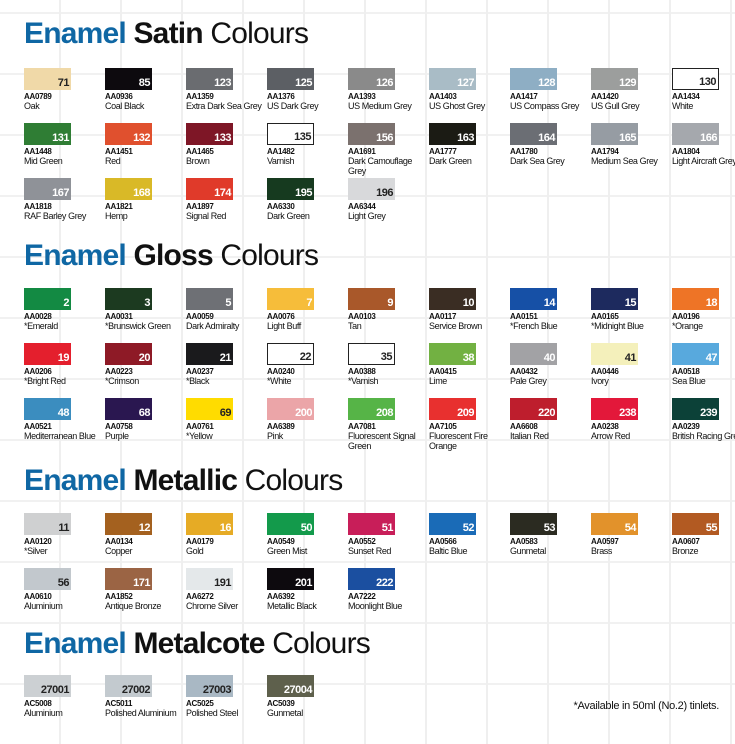 Image resolution: width=735 pixels, height=744 pixels. Describe the element at coordinates (302, 137) in the screenshot. I see `colour-number: 135` at that location.